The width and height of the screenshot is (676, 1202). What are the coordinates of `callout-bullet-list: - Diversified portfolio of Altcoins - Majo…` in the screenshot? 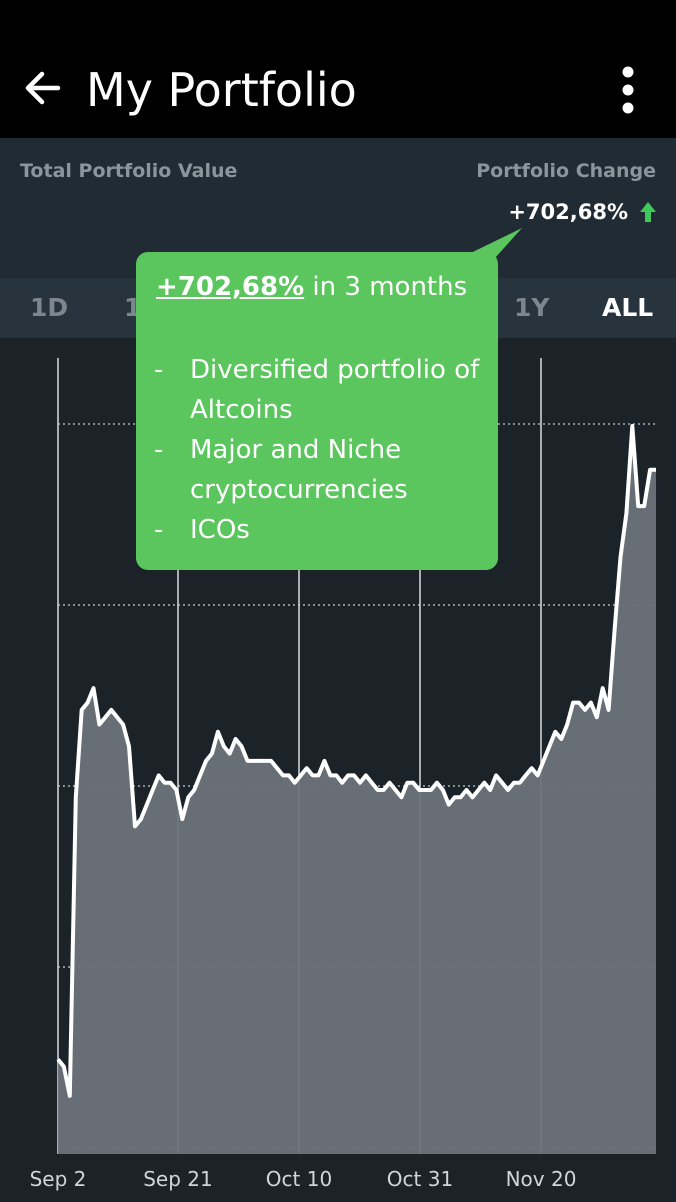 It's located at (324, 450).